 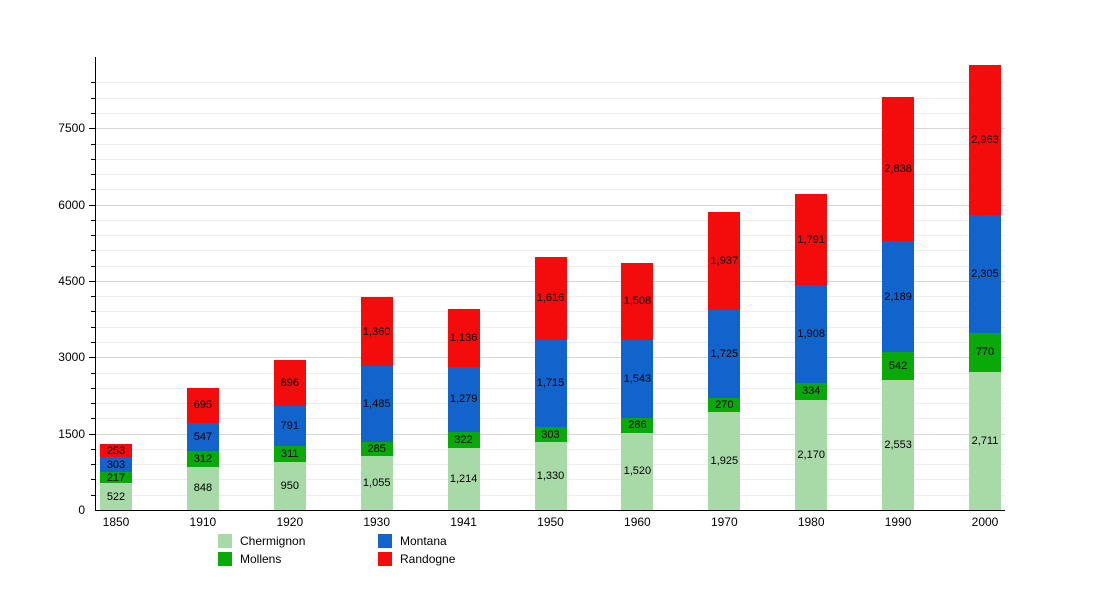 I want to click on y-axis-label: 0, so click(x=81, y=510).